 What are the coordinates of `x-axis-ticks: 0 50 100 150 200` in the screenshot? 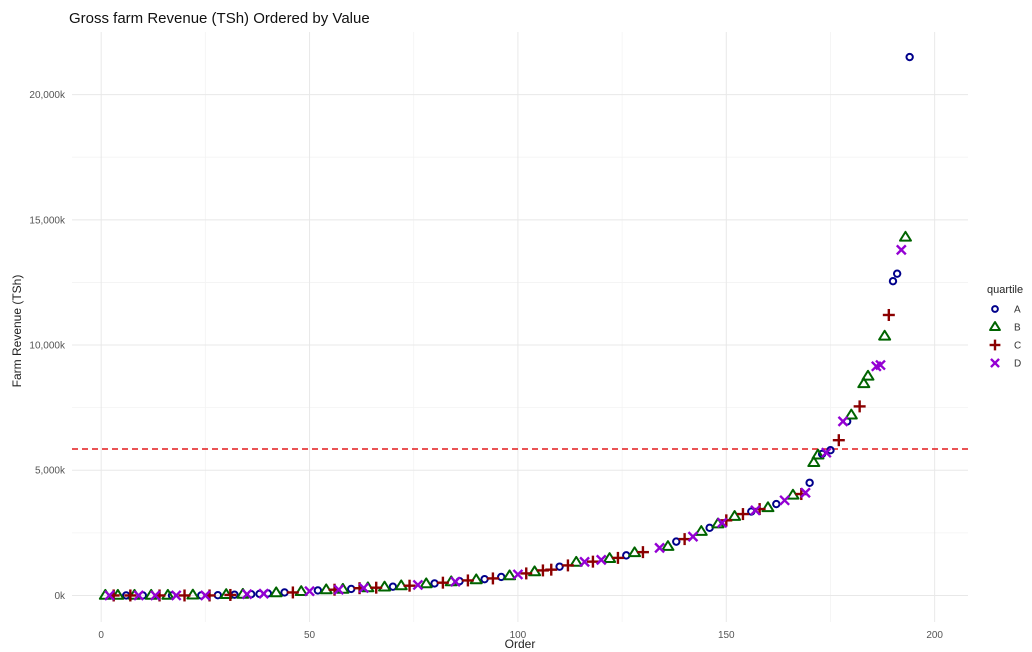 It's located at (520, 635).